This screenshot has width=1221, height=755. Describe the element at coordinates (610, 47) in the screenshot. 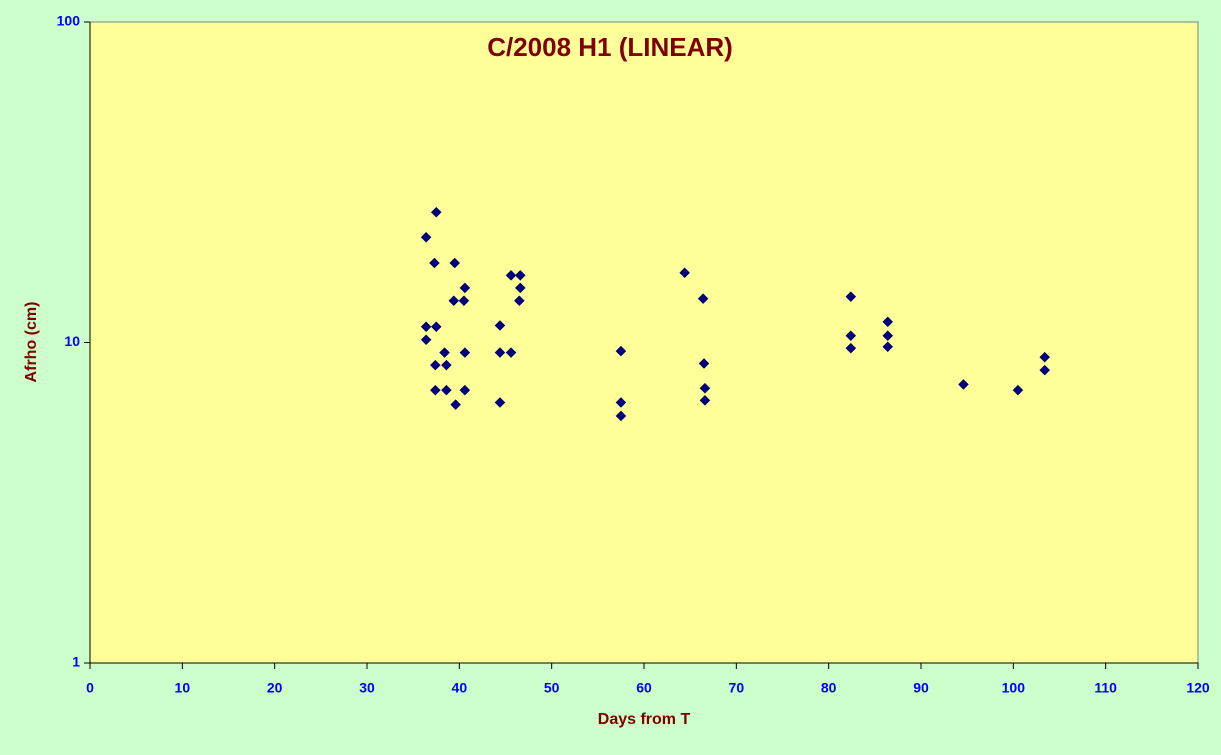

I see `chart-title: C/2008 H1 (LINEAR)` at that location.